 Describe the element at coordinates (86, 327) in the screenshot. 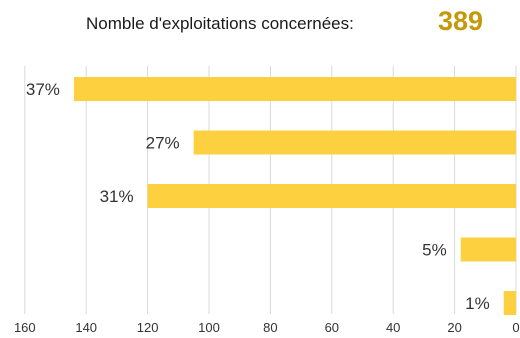

I see `x-tick-label: 140` at that location.